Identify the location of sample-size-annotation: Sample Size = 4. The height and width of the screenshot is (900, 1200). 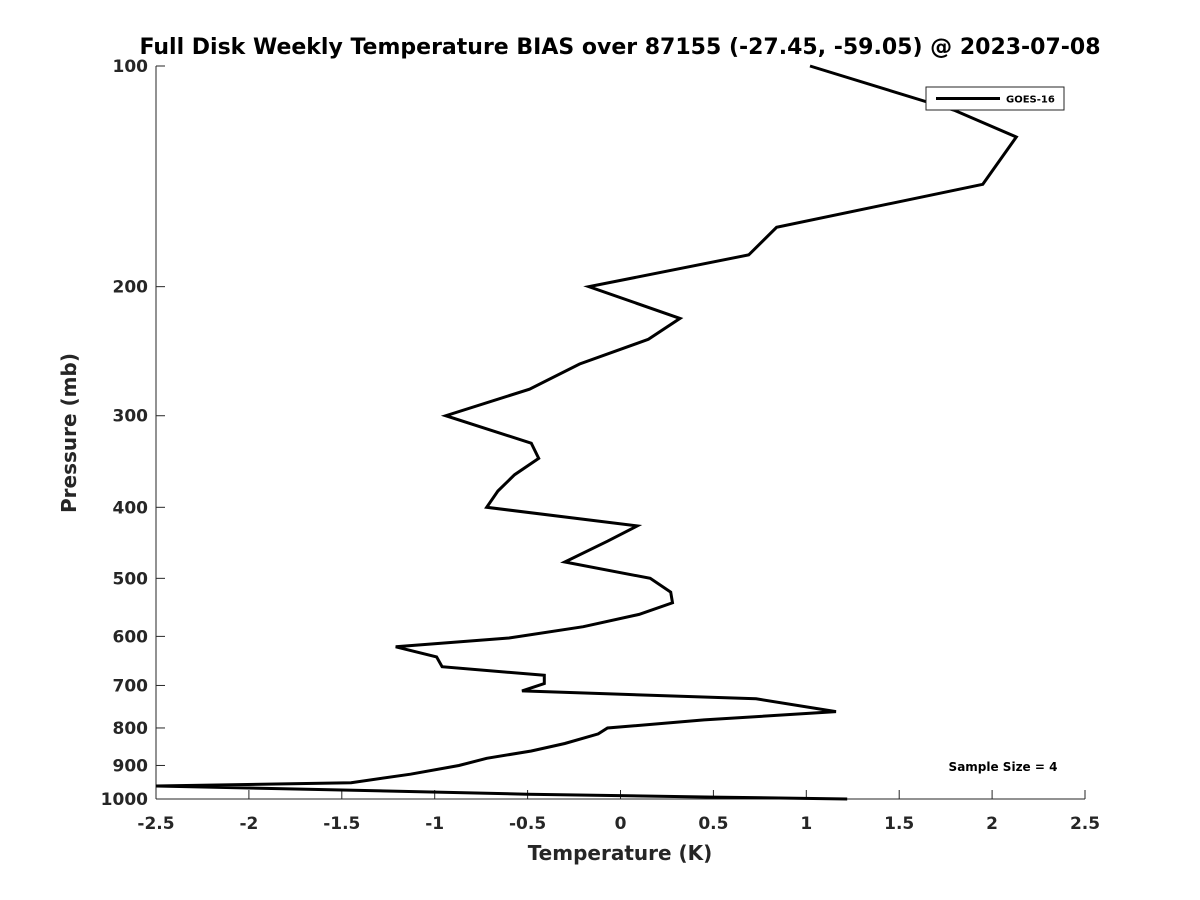
(1003, 767).